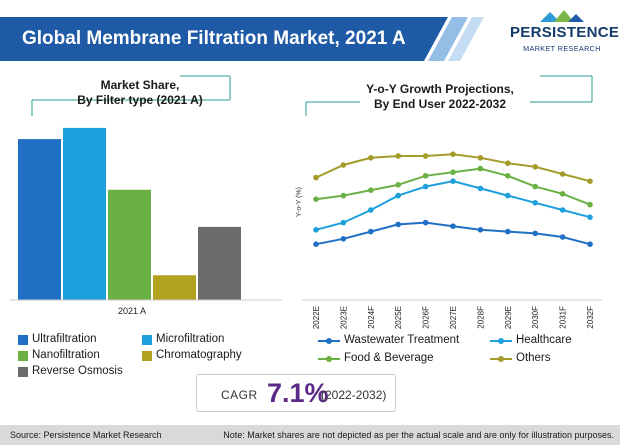 This screenshot has width=620, height=445. What do you see at coordinates (354, 395) in the screenshot?
I see `cagr-period: (2022-2032)` at bounding box center [354, 395].